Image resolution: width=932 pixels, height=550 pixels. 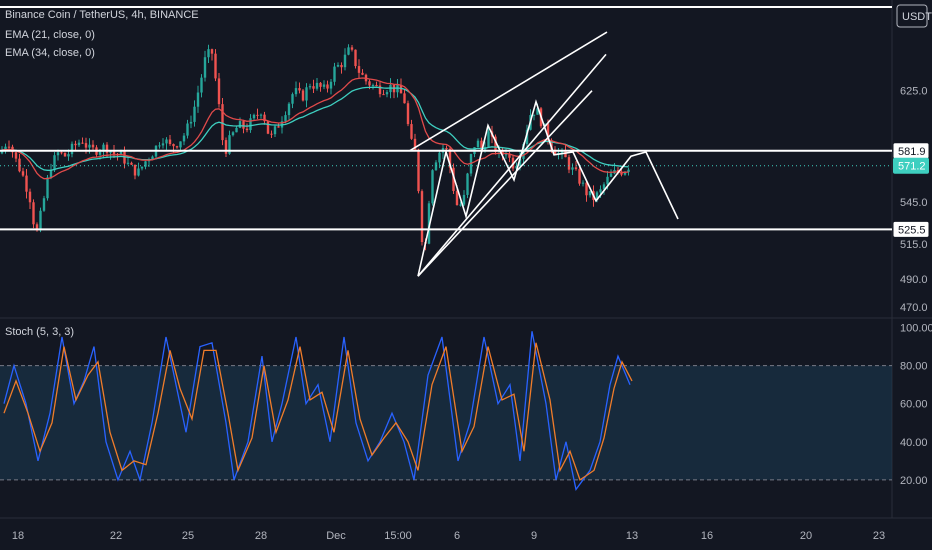 I want to click on price-badge, so click(x=911, y=229).